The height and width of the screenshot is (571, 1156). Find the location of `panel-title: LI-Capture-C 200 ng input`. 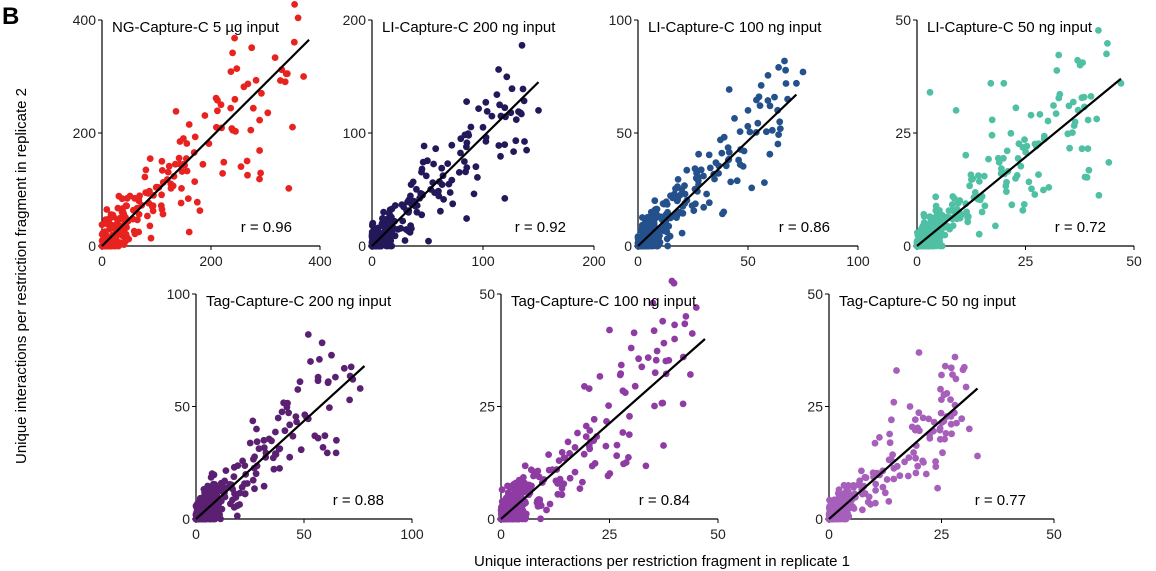

panel-title: LI-Capture-C 200 ng input is located at coordinates (469, 27).